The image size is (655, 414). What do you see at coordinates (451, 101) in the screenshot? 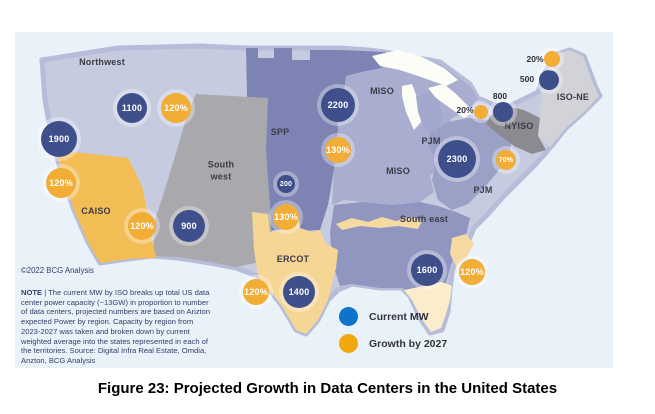
I see `lake-huron-erie` at bounding box center [451, 101].